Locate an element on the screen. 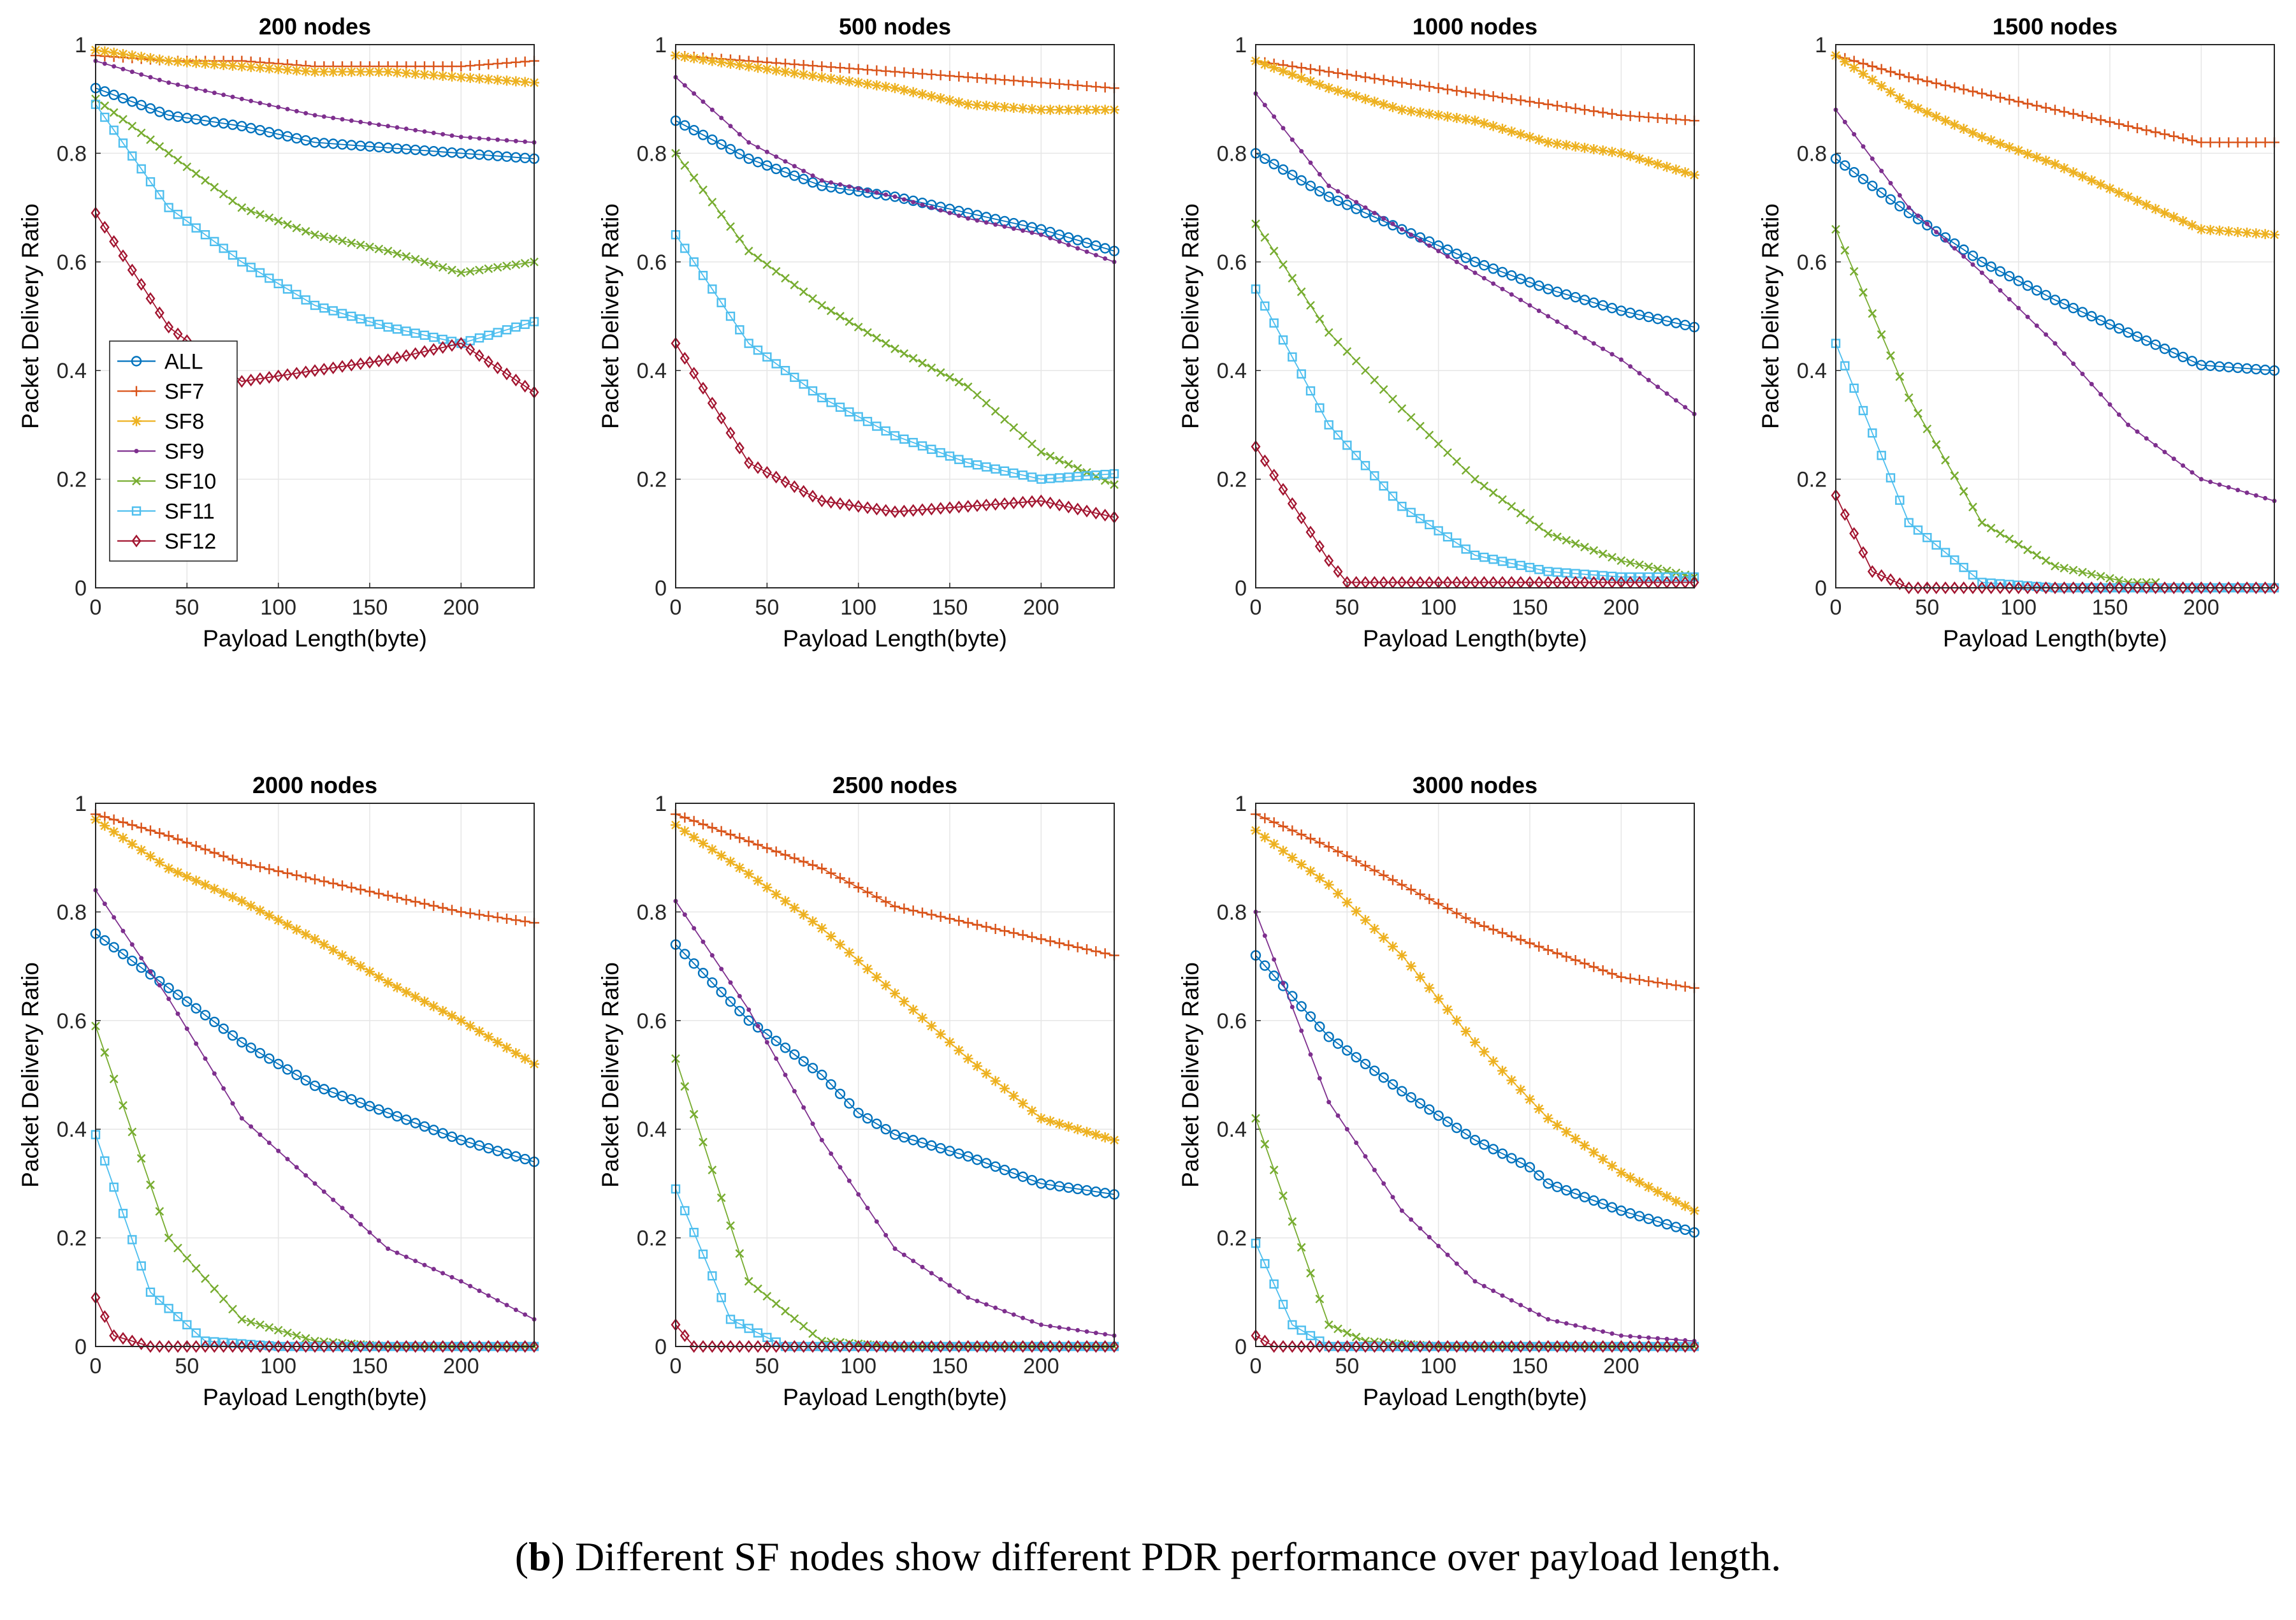  x-tick-label: 100 is located at coordinates (1438, 607).